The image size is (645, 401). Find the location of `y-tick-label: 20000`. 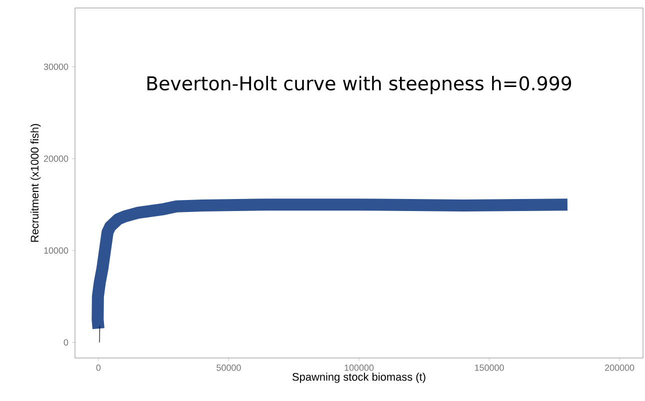

y-tick-label: 20000 is located at coordinates (56, 158).